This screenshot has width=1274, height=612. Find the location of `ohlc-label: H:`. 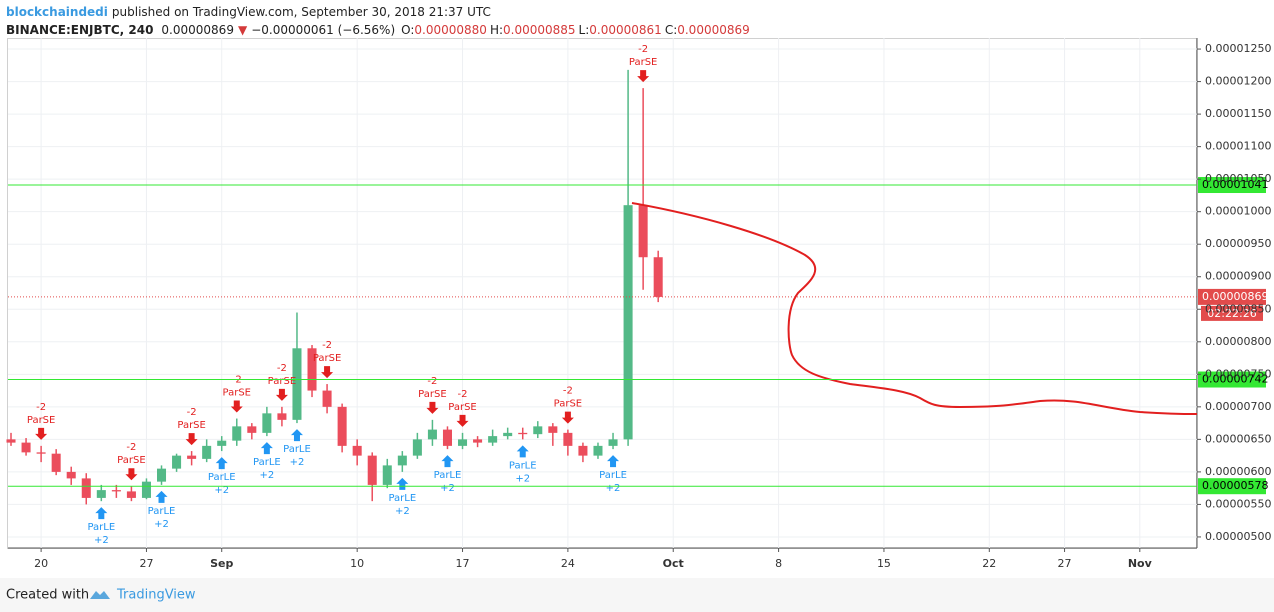

ohlc-label: H: is located at coordinates (496, 30).